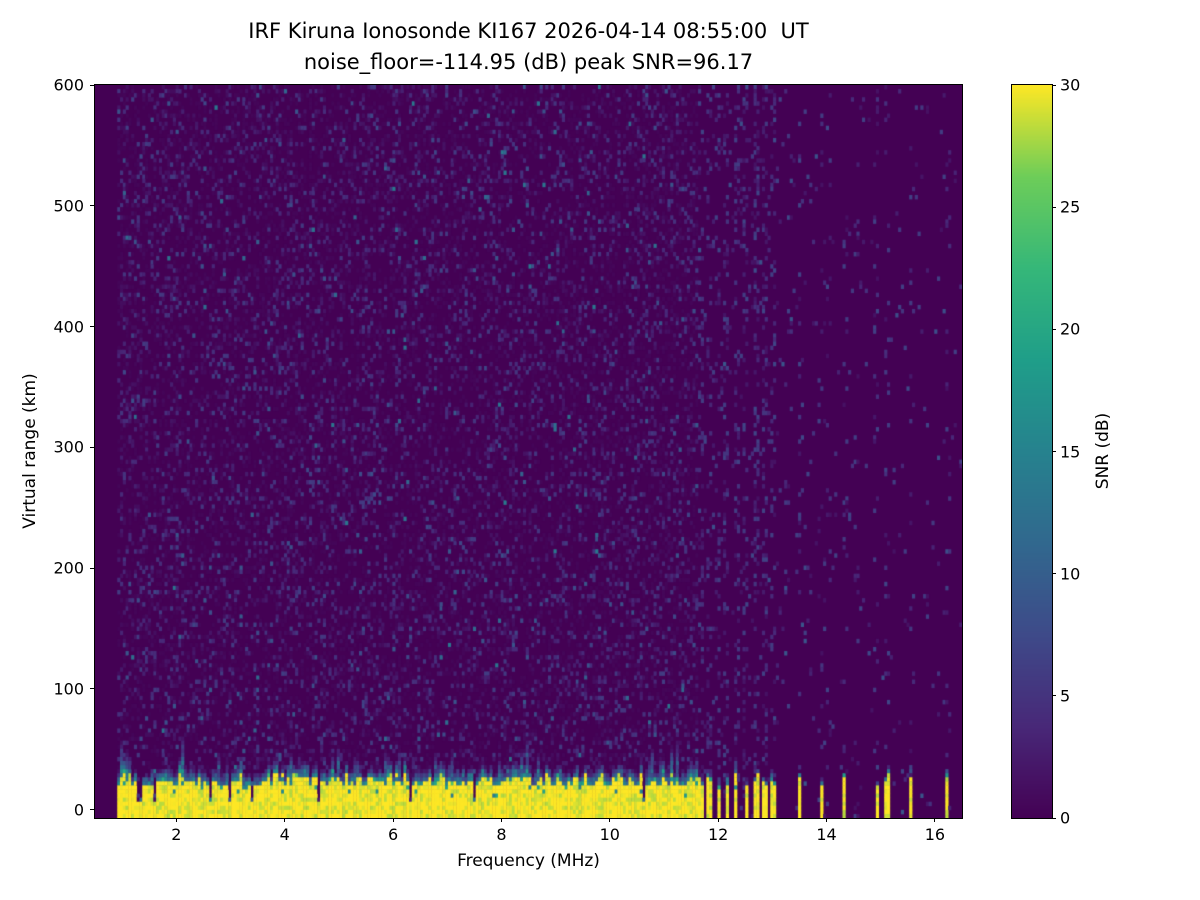 Image resolution: width=1200 pixels, height=900 pixels. I want to click on y-tick-label: 0, so click(78, 810).